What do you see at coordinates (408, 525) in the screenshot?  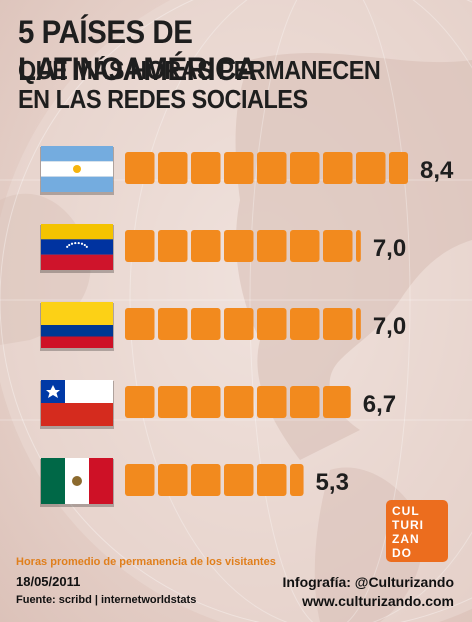 I see `logo-text-2: TURI` at bounding box center [408, 525].